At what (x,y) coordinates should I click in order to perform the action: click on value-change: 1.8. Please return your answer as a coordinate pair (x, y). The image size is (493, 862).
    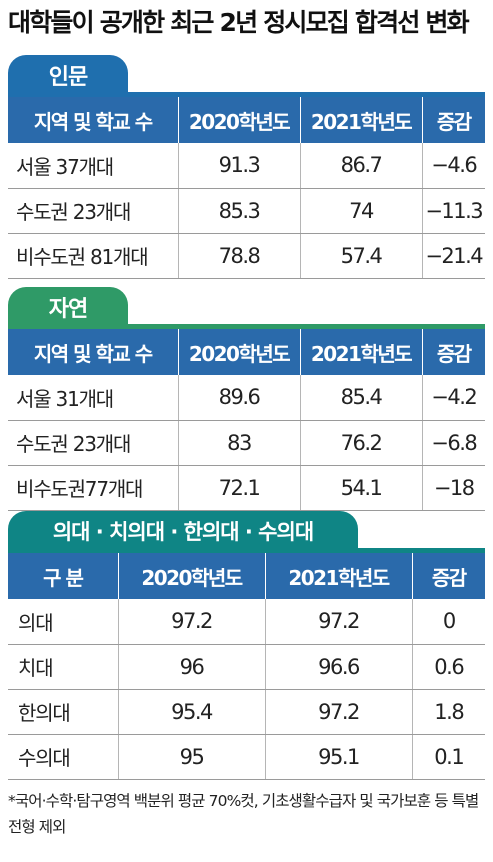
    Looking at the image, I should click on (448, 712).